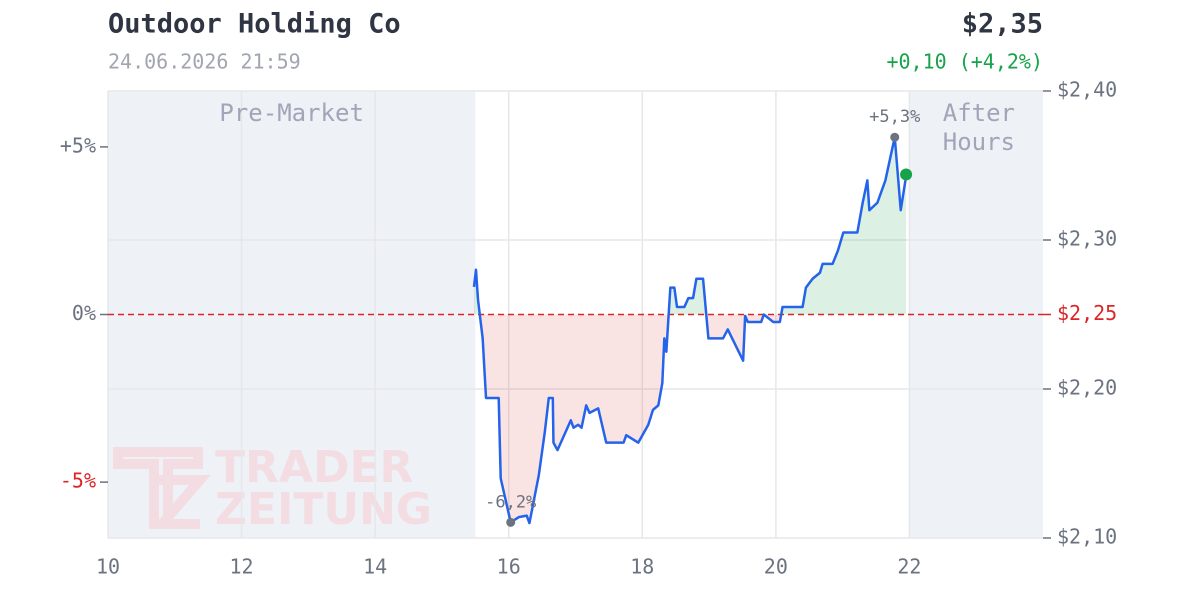 This screenshot has height=600, width=1200. What do you see at coordinates (254, 24) in the screenshot?
I see `chart-title: Outdoor Holding Co` at bounding box center [254, 24].